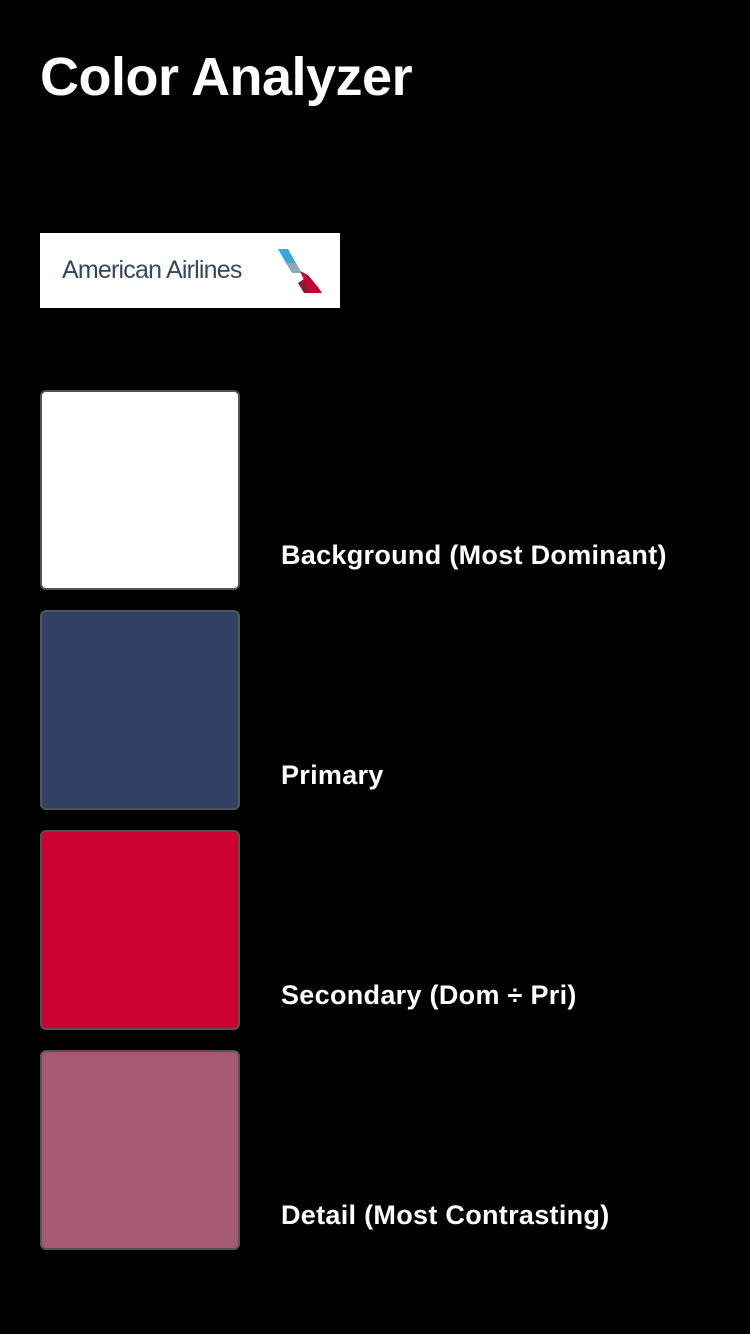 This screenshot has width=750, height=1334. I want to click on secondary-color-label: Secondary (Dom ÷ Pri), so click(429, 995).